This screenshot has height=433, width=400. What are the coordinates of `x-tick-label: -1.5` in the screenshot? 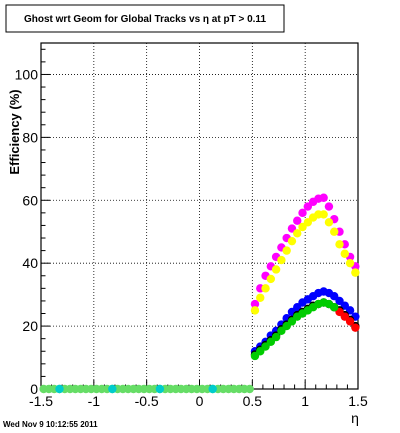 It's located at (41, 401).